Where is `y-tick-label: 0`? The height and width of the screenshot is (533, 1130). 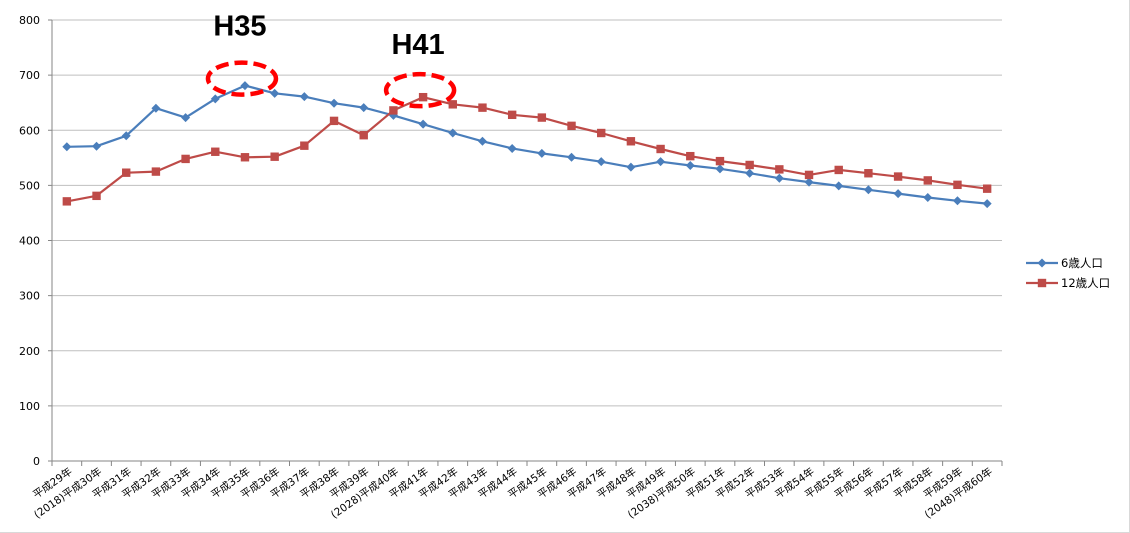 y-tick-label: 0 is located at coordinates (36, 461).